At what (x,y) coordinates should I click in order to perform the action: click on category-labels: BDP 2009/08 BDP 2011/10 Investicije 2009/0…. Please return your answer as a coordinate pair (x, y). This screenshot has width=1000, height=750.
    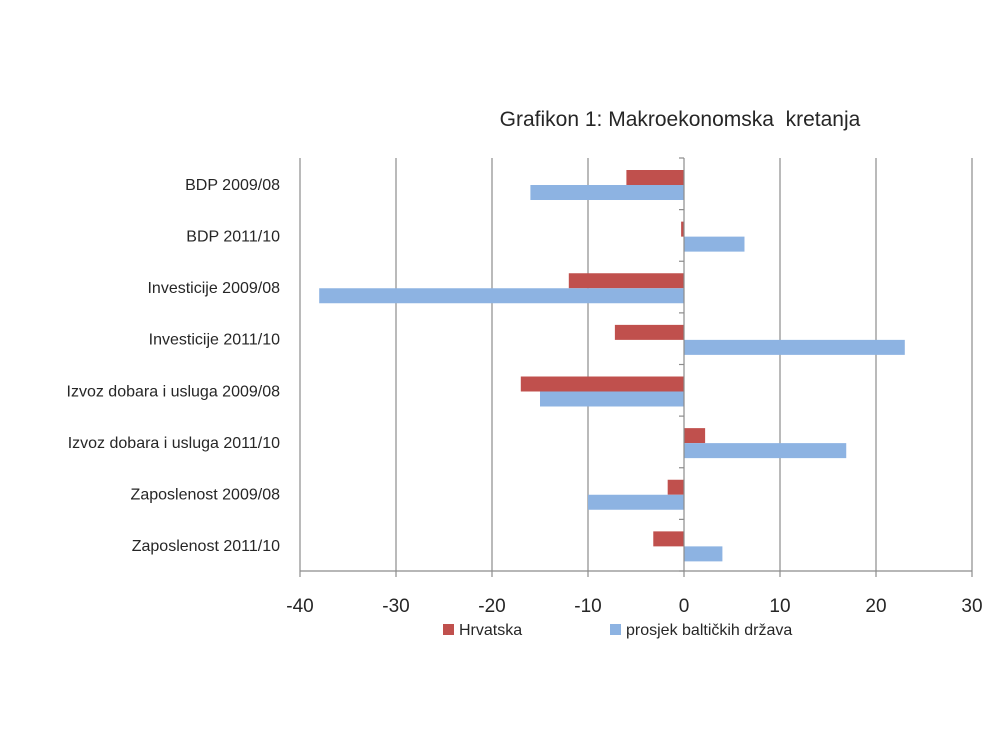
    Looking at the image, I should click on (174, 366).